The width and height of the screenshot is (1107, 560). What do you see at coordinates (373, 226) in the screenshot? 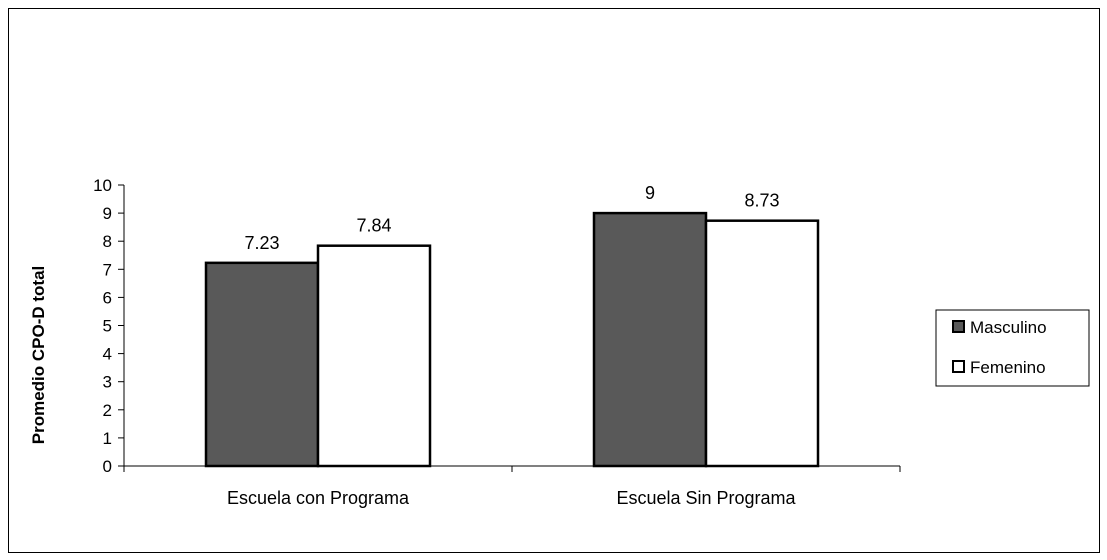
I see `data-label: 7.84` at bounding box center [373, 226].